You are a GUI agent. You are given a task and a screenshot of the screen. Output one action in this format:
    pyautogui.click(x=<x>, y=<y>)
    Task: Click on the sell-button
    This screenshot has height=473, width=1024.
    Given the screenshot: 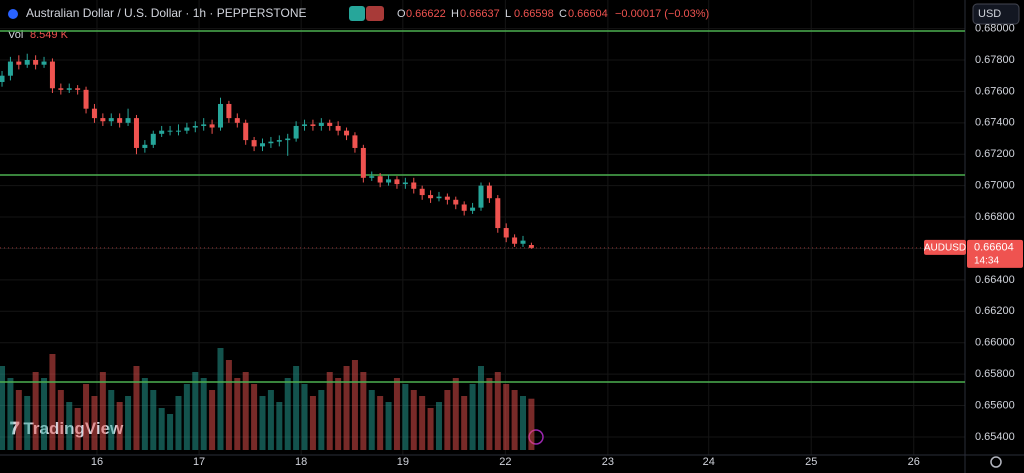 What is the action you would take?
    pyautogui.click(x=375, y=13)
    